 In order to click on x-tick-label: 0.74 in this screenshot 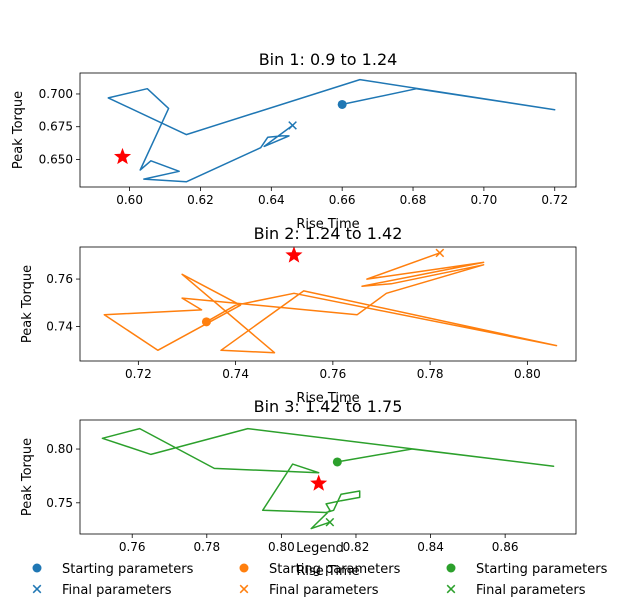, I will do `click(235, 374)`.